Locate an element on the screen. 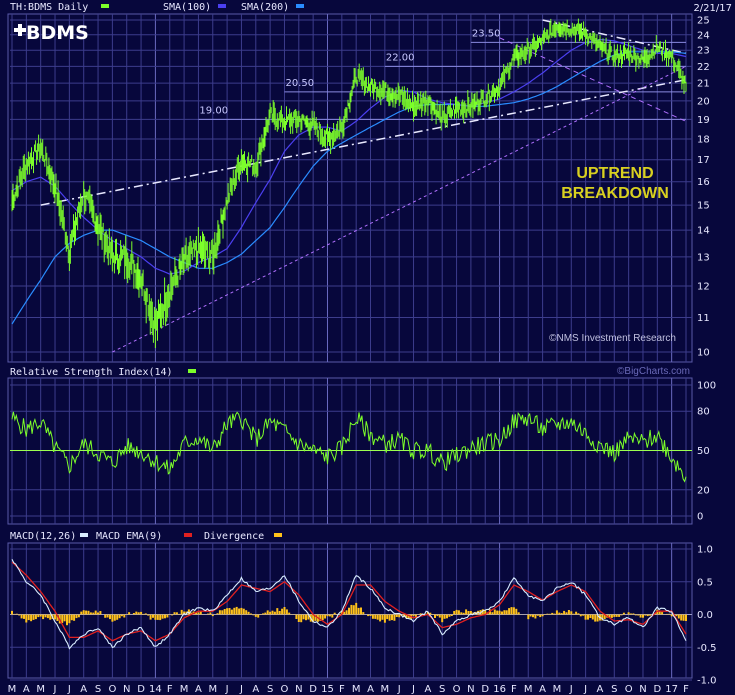 The height and width of the screenshot is (695, 735). time-tick-label: 15 is located at coordinates (327, 689).